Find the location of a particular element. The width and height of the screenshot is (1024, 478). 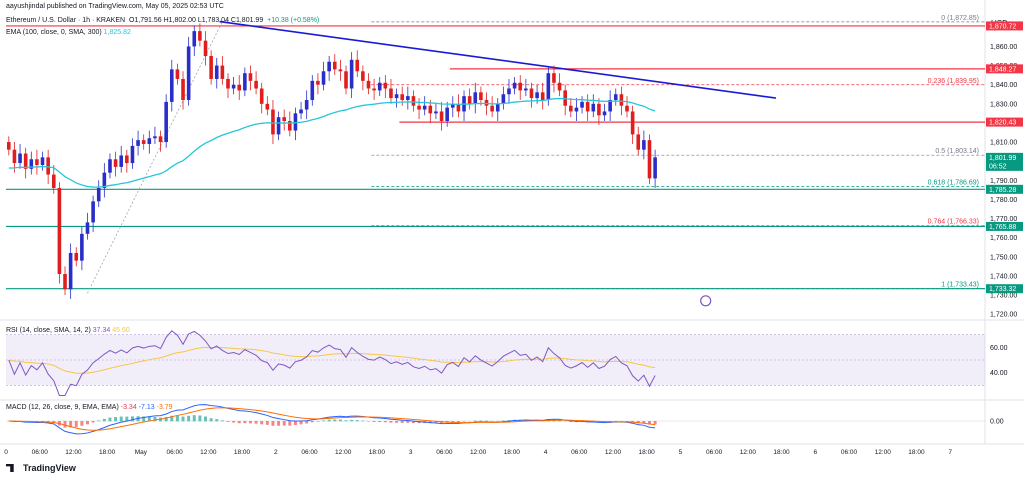

rsi-header: RSI (14, close, SMA, 14, 2) 37.34 45.60 is located at coordinates (68, 330).